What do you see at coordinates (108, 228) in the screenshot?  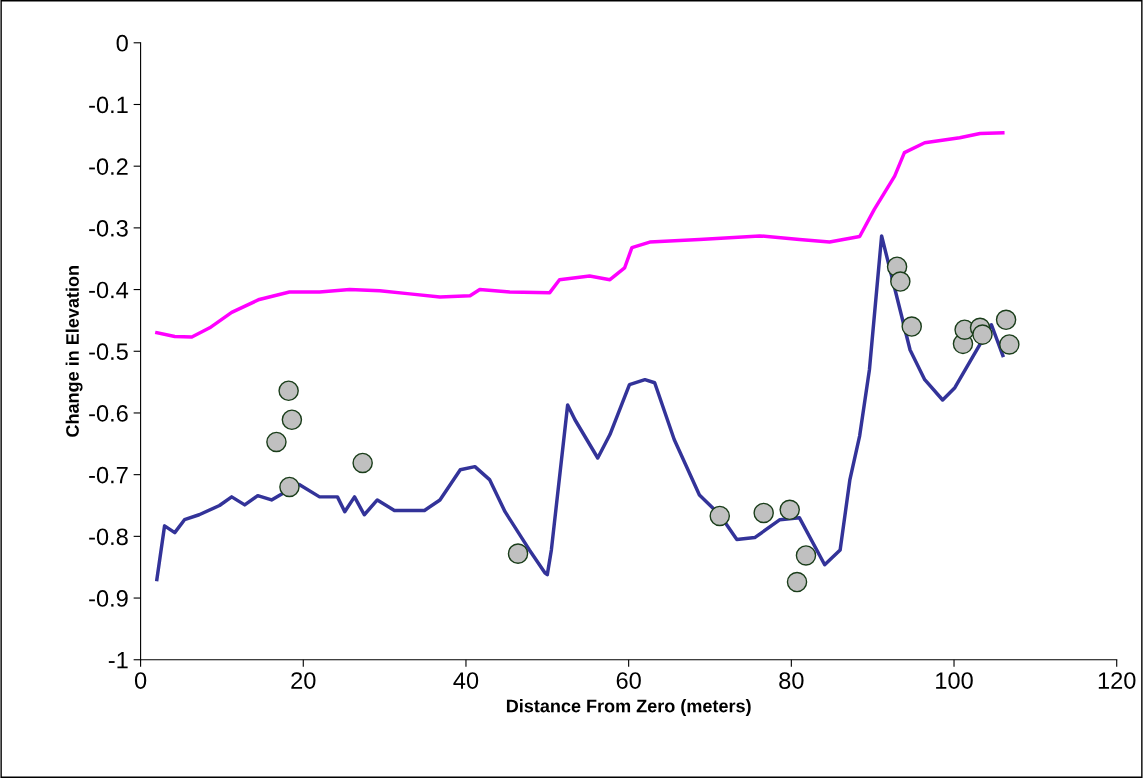 I see `y-tick-label: -0.3` at bounding box center [108, 228].